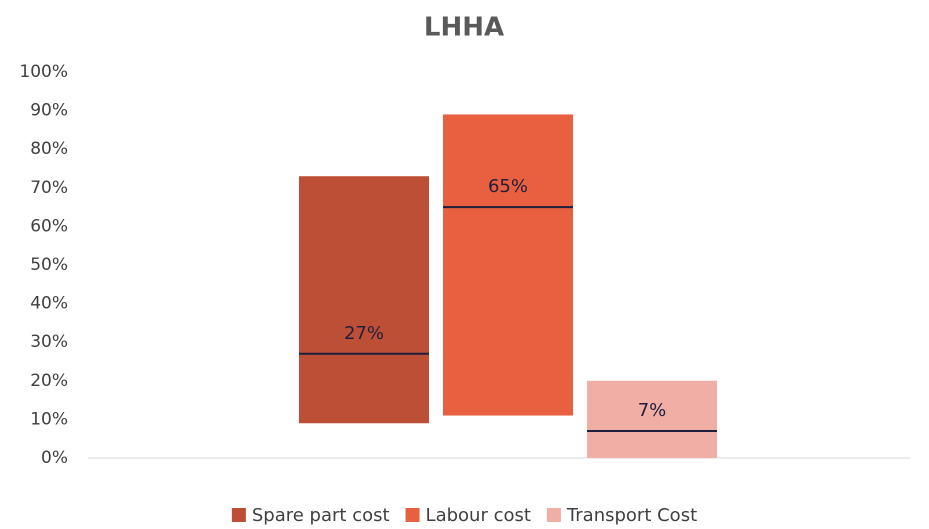 The image size is (929, 529). What do you see at coordinates (49, 304) in the screenshot?
I see `y-tick-label: 40%` at bounding box center [49, 304].